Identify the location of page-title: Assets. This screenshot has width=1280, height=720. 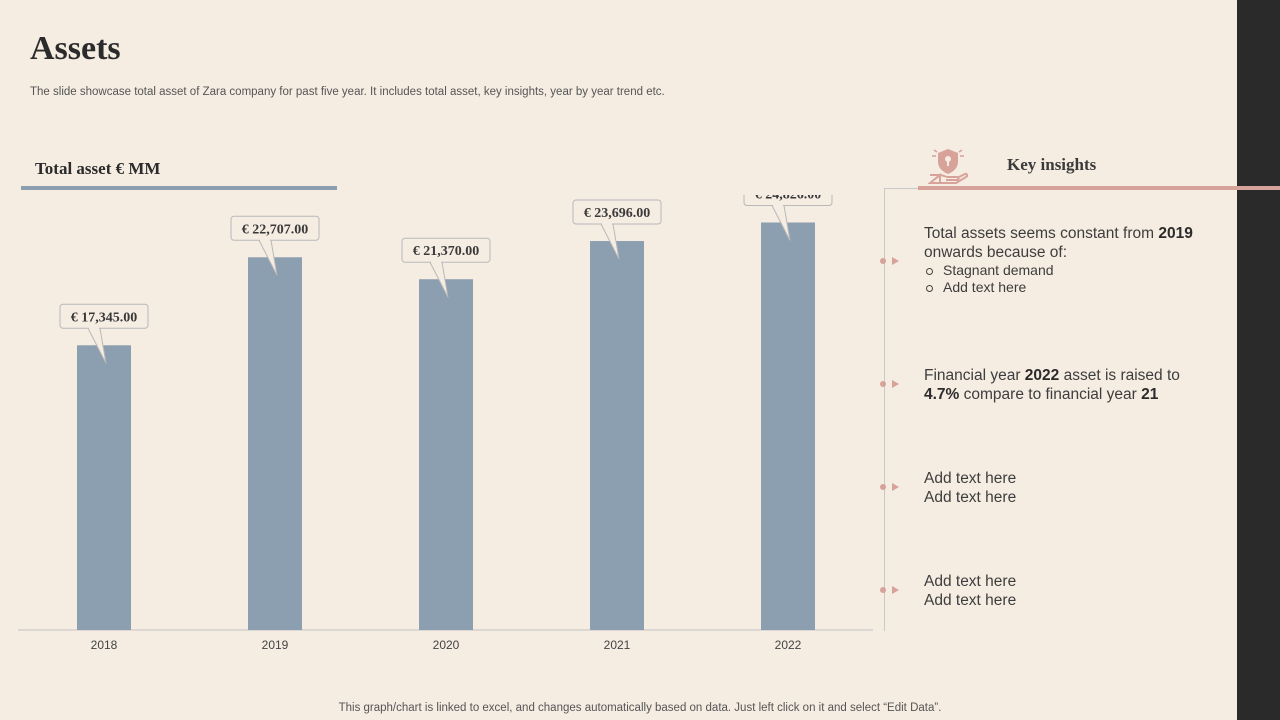
(75, 48).